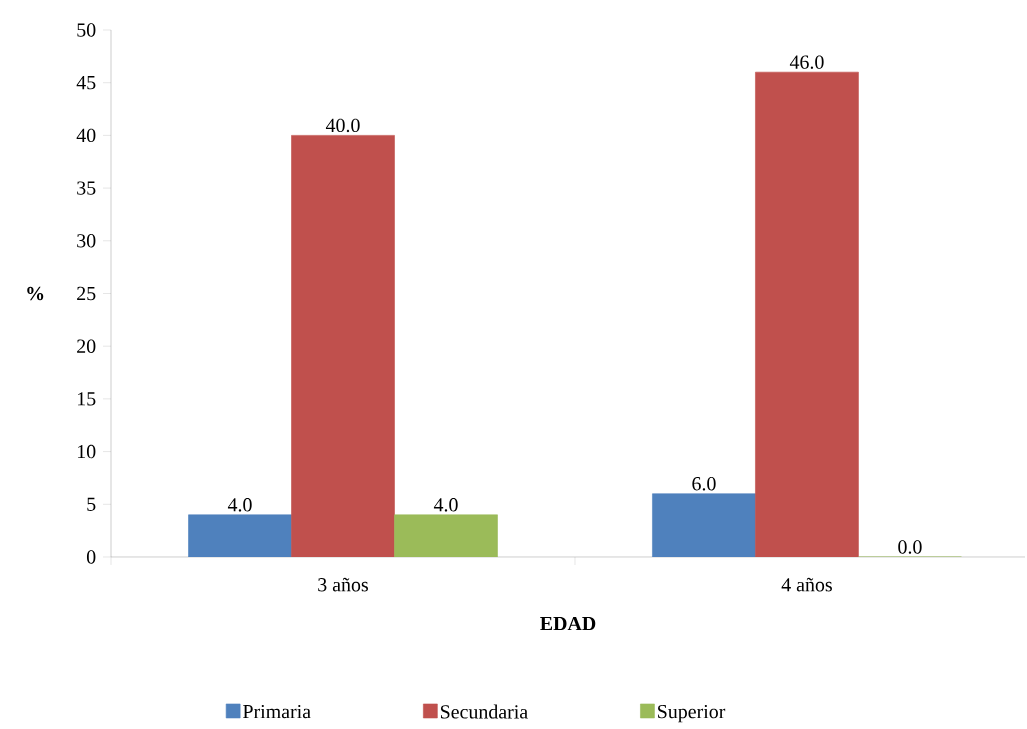 The height and width of the screenshot is (729, 1027). Describe the element at coordinates (86, 293) in the screenshot. I see `y-tick-label: 25` at that location.